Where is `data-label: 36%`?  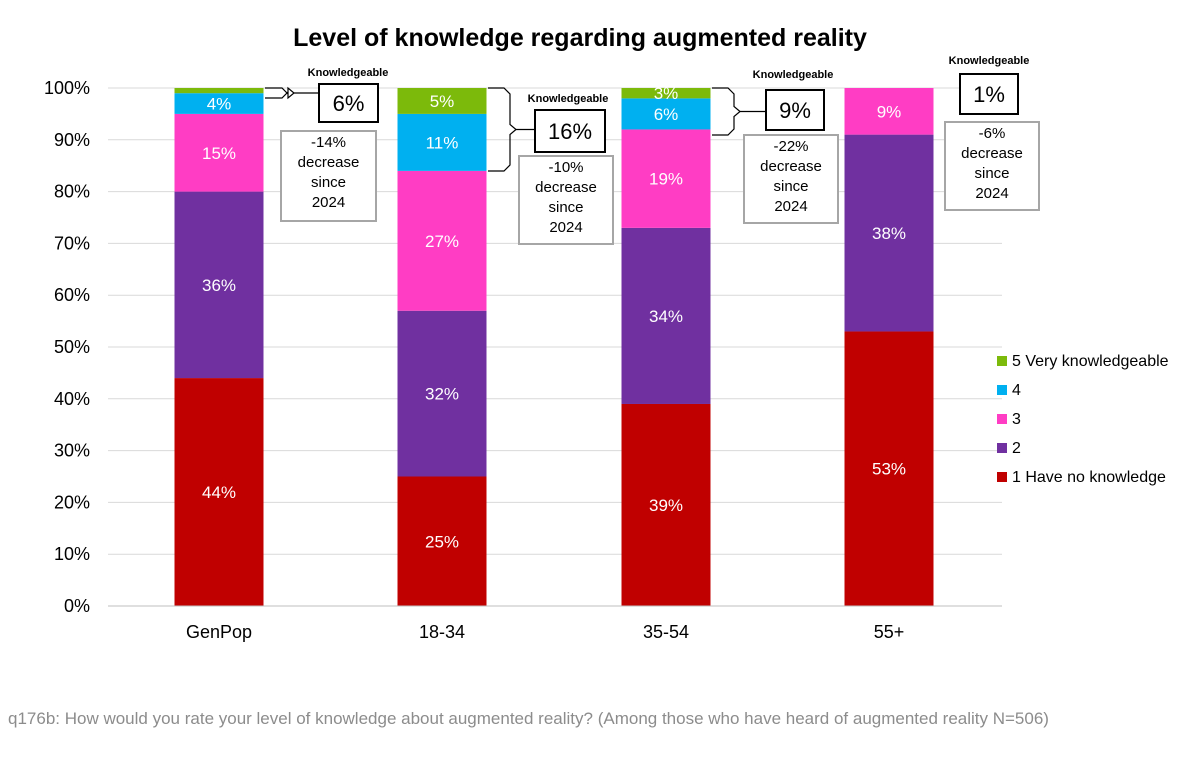
data-label: 36% is located at coordinates (219, 285).